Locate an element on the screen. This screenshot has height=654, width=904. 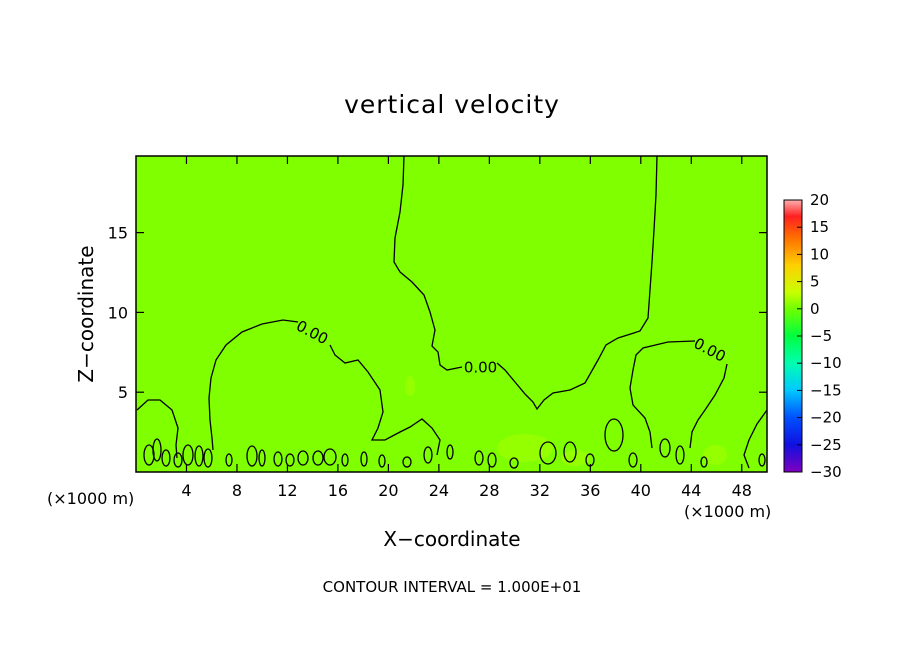
x-axis-label: X−coordinate is located at coordinates (451, 539).